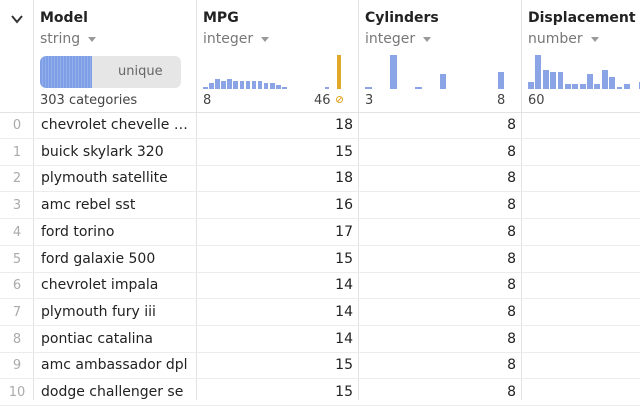  What do you see at coordinates (320, 366) in the screenshot?
I see `table-row: 9 amc ambassador dpl 15 8` at bounding box center [320, 366].